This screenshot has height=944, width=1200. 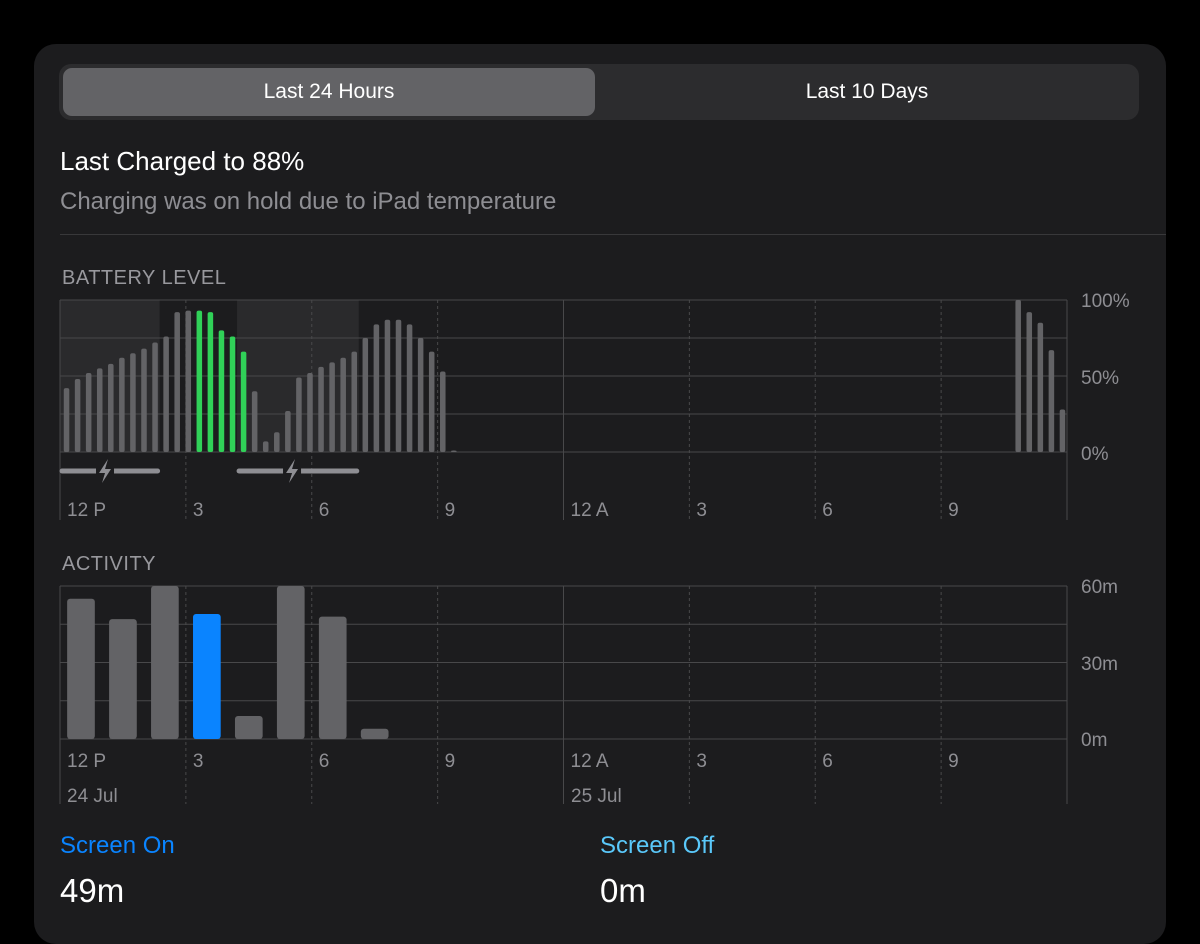 What do you see at coordinates (1100, 378) in the screenshot?
I see `battery-ytick-50: 50%` at bounding box center [1100, 378].